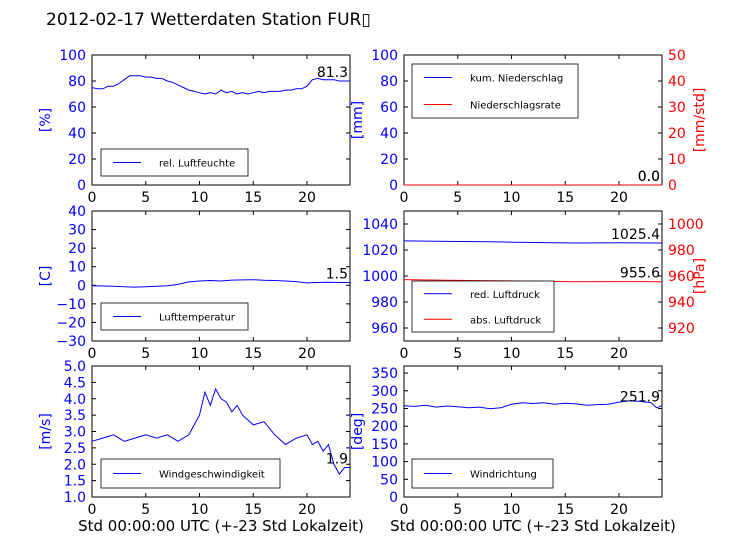 The image size is (736, 552). Describe the element at coordinates (677, 82) in the screenshot. I see `y-right-tick-label: 40` at that location.